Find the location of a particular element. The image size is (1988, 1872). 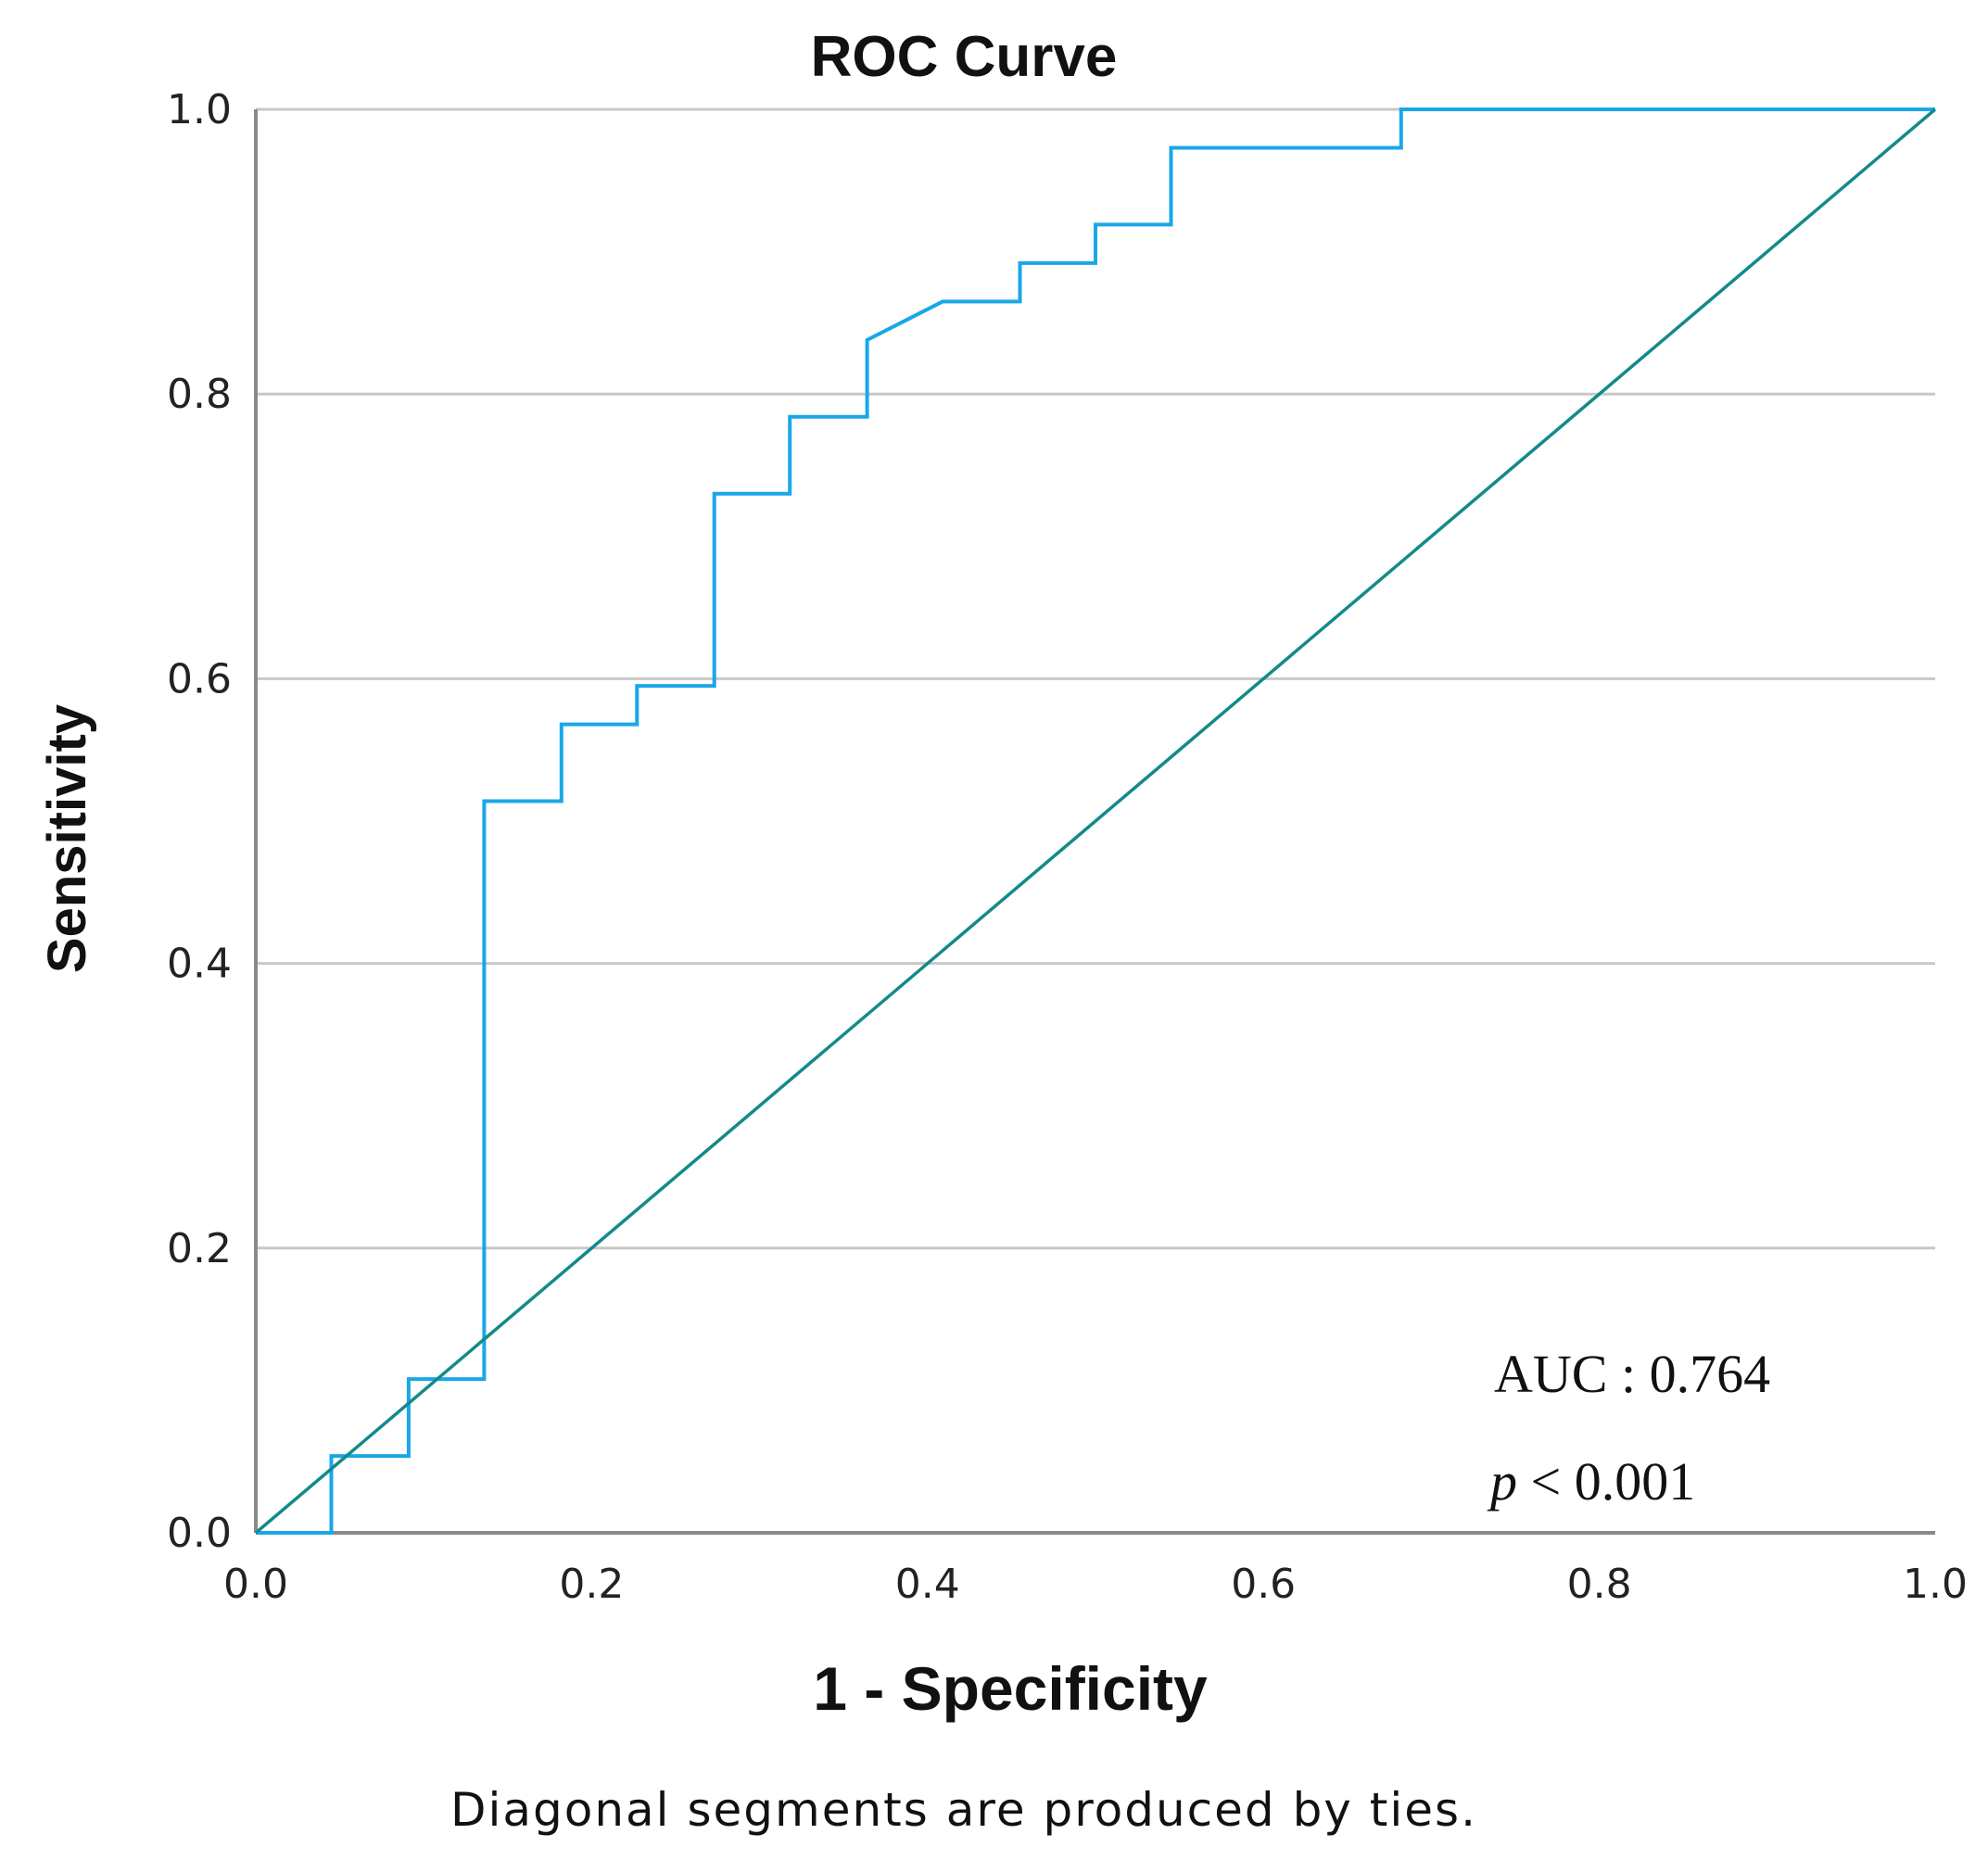

p-value-annotation: p < 0.001 is located at coordinates (1591, 1481).